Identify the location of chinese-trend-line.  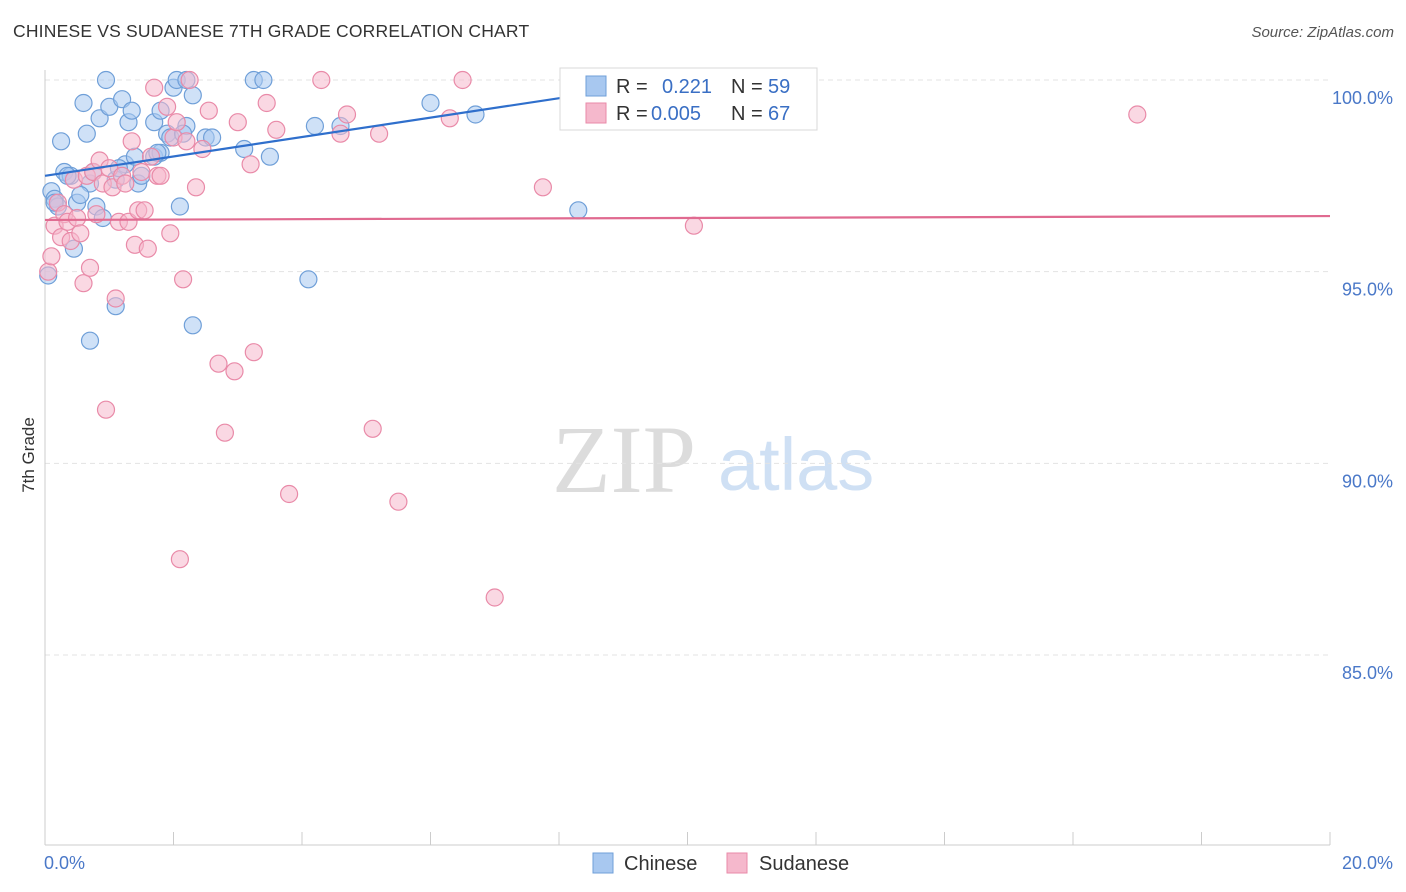
(311, 135).